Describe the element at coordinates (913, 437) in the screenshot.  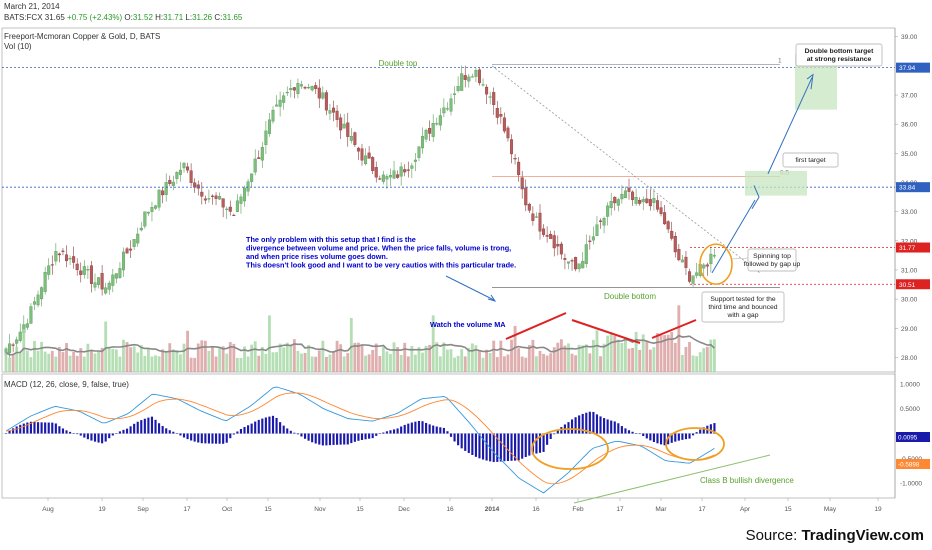
I see `macd-value-label-box` at that location.